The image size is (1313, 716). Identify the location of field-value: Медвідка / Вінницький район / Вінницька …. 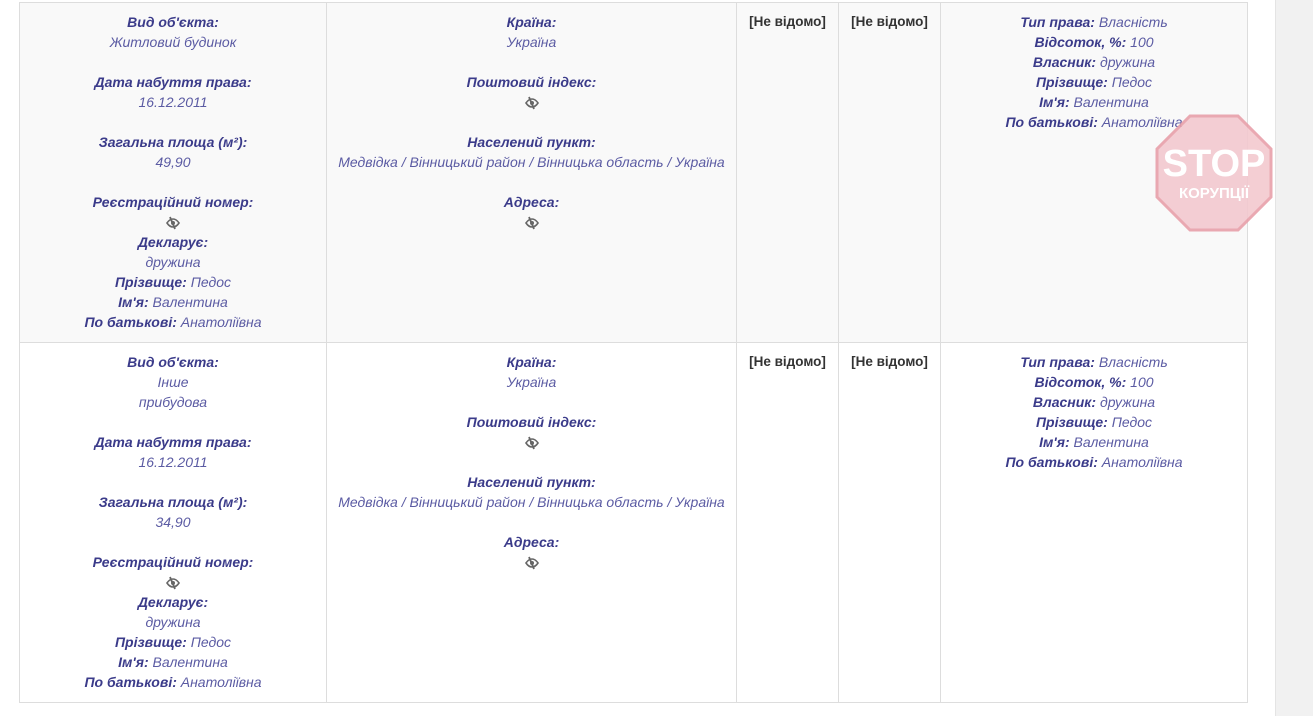
(531, 162).